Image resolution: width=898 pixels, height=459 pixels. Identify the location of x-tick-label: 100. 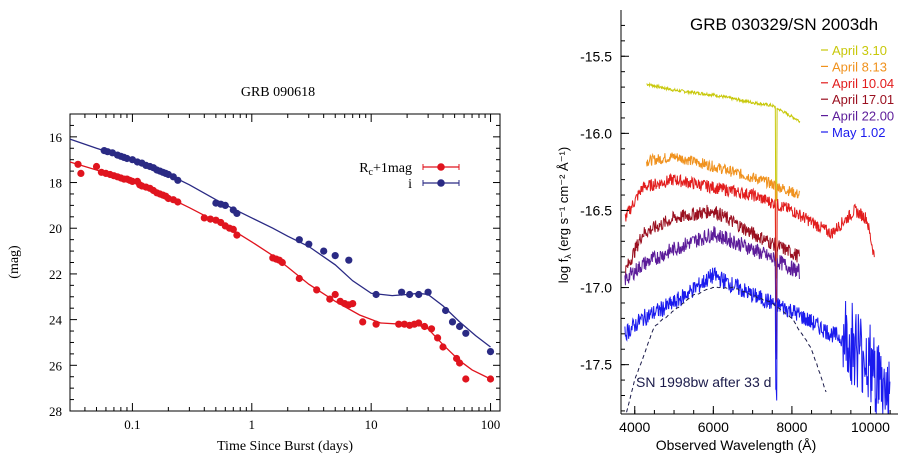
(491, 424).